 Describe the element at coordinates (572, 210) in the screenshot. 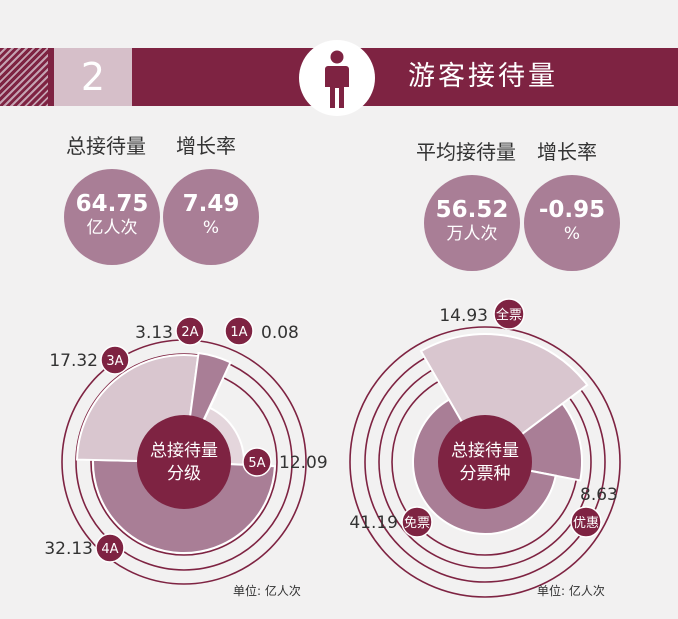

I see `growth-rate-value-right: -0.95` at that location.